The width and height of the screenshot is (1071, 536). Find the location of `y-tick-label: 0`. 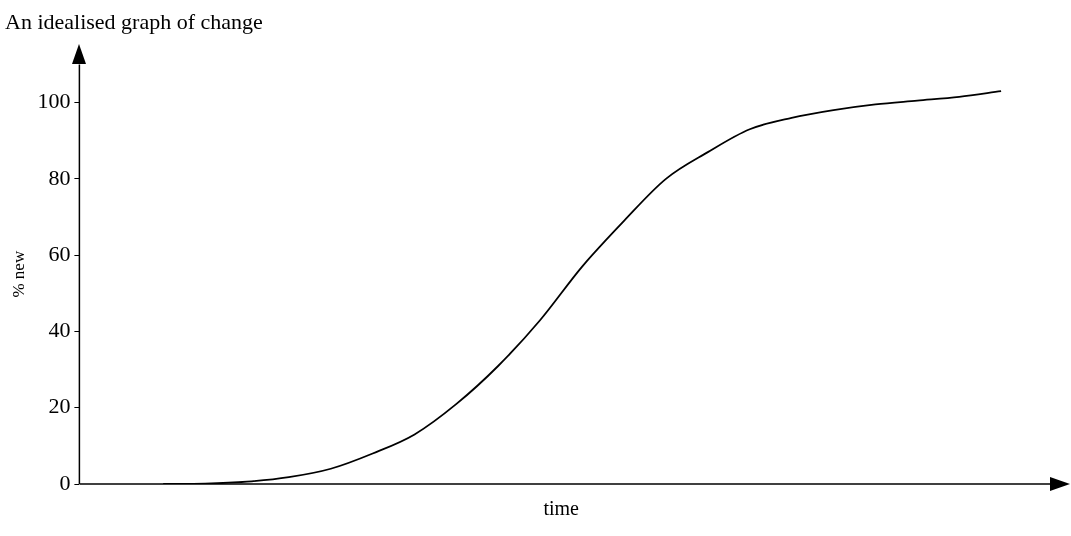

y-tick-label: 0 is located at coordinates (65, 482).